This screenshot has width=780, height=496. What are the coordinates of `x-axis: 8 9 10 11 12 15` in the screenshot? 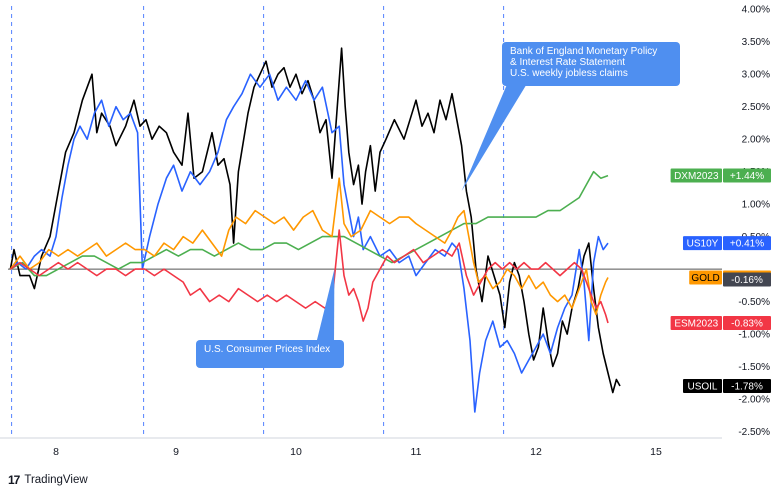 It's located at (357, 452).